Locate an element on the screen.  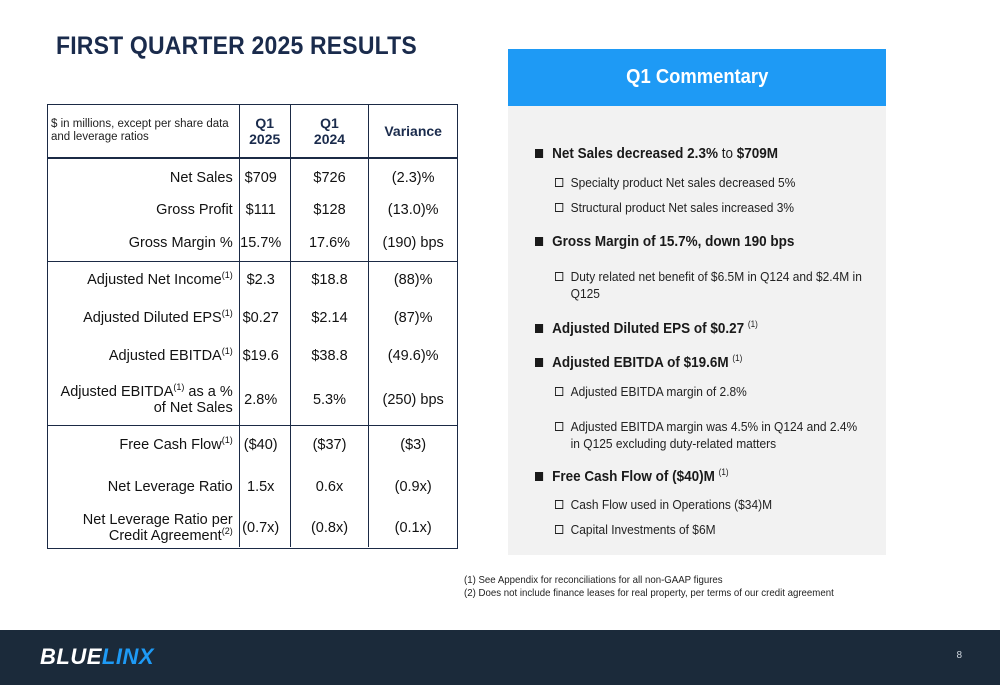
cell-q1-2025: $111 is located at coordinates (260, 209).